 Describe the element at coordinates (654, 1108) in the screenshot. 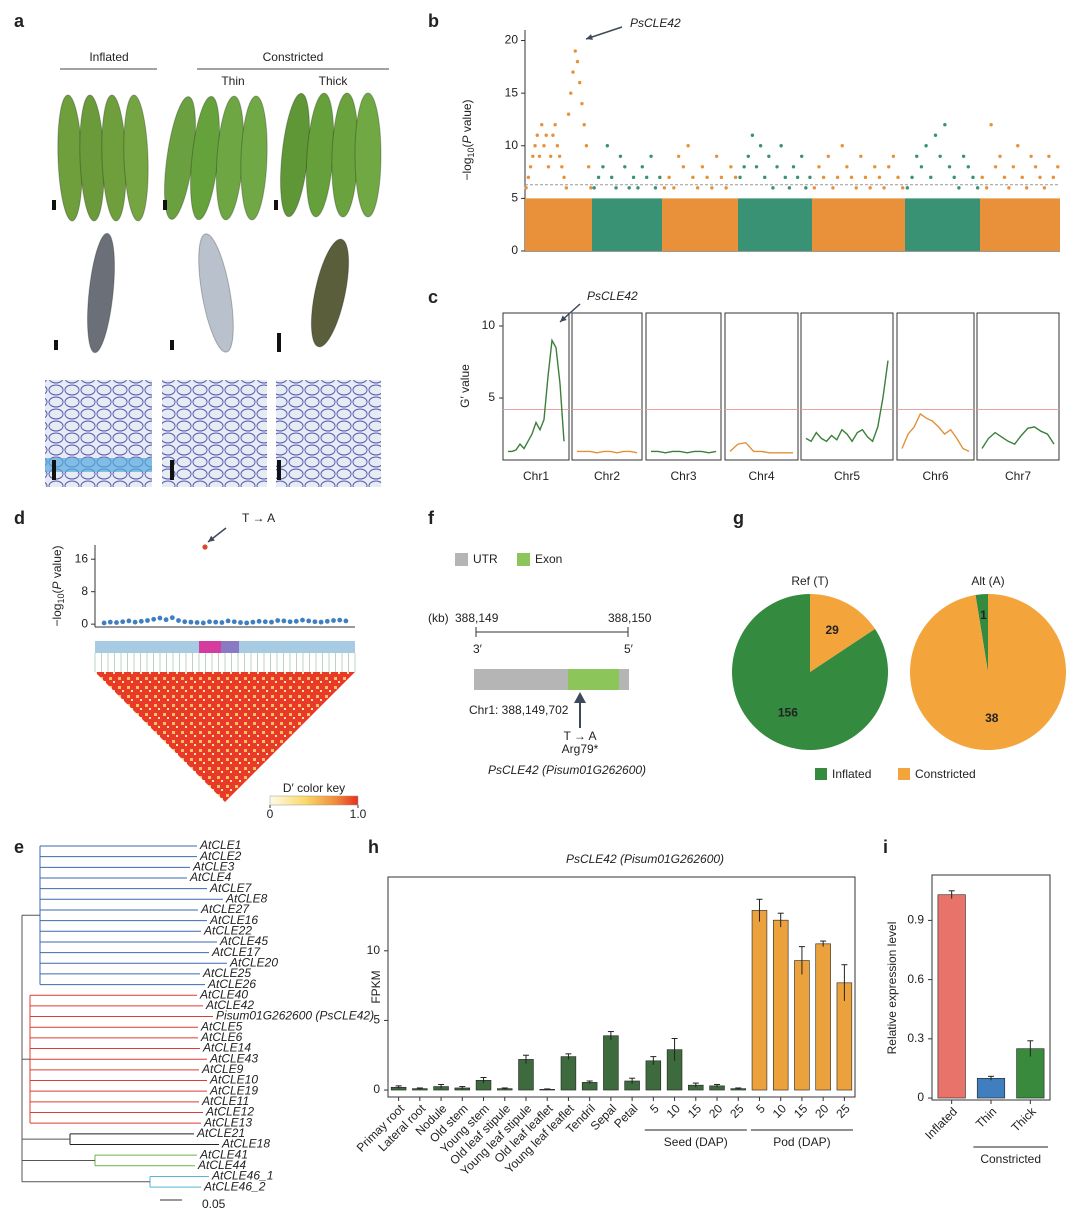

I see `x-tick-label: 5` at that location.